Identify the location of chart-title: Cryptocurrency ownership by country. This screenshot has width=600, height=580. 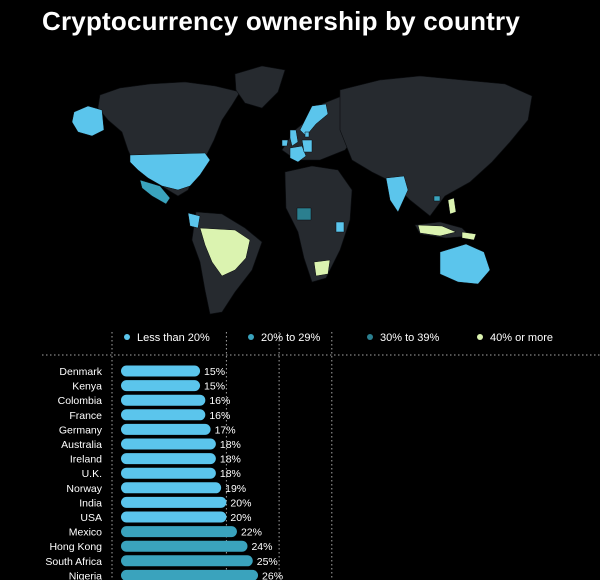
(281, 21).